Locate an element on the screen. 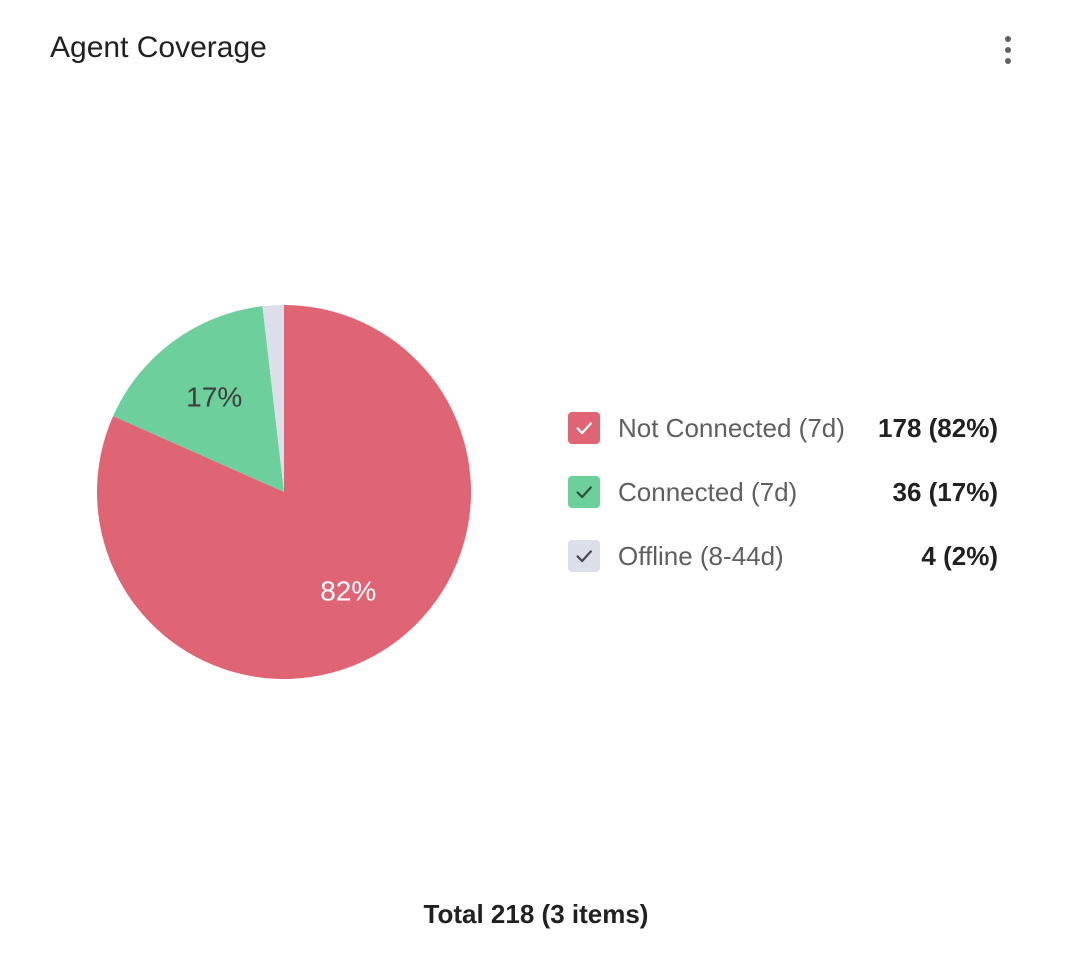 The width and height of the screenshot is (1072, 954). legend-item: Connected (7d) 36 (17%) is located at coordinates (785, 492).